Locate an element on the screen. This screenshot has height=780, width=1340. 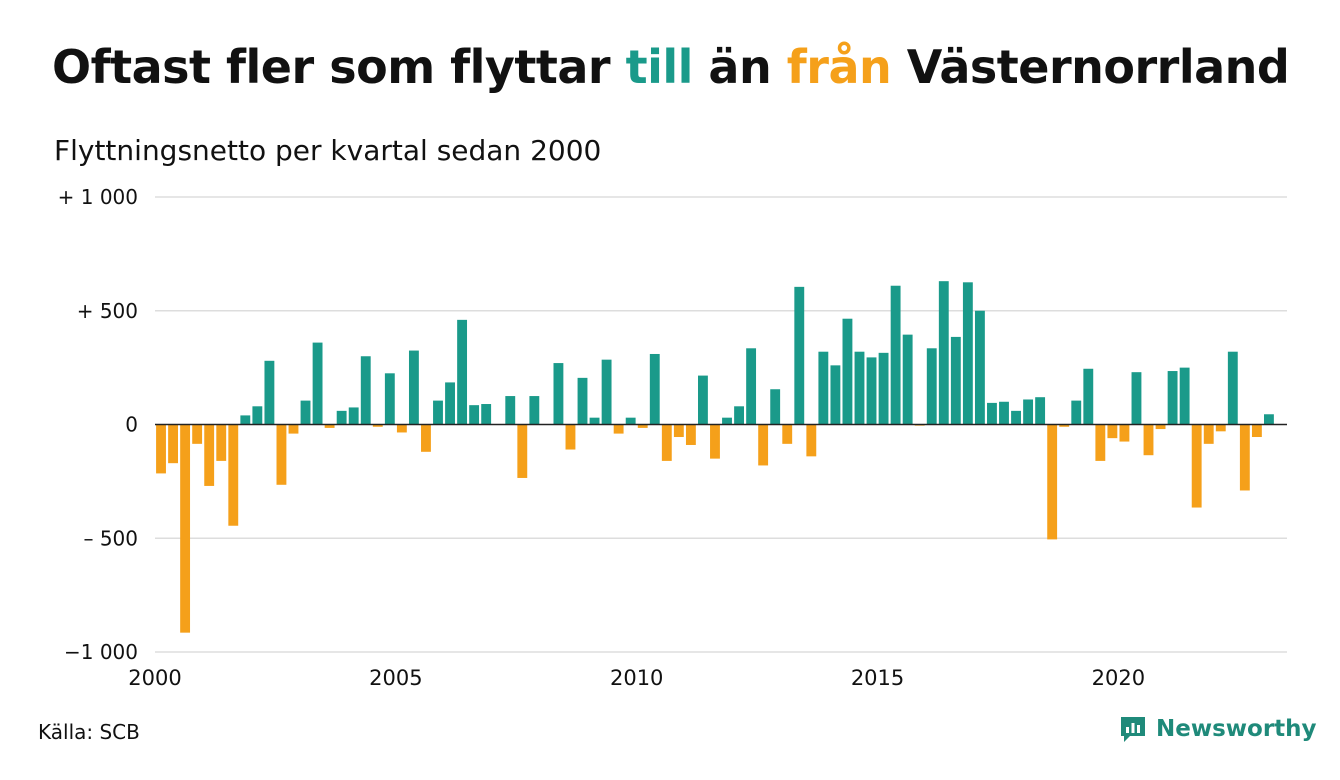
y-tick-label: −1 000 is located at coordinates (101, 652).